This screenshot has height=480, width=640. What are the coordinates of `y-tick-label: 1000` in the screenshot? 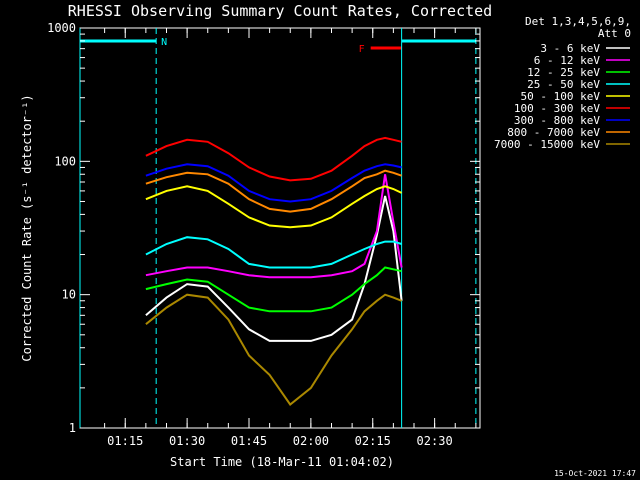 It's located at (61, 28).